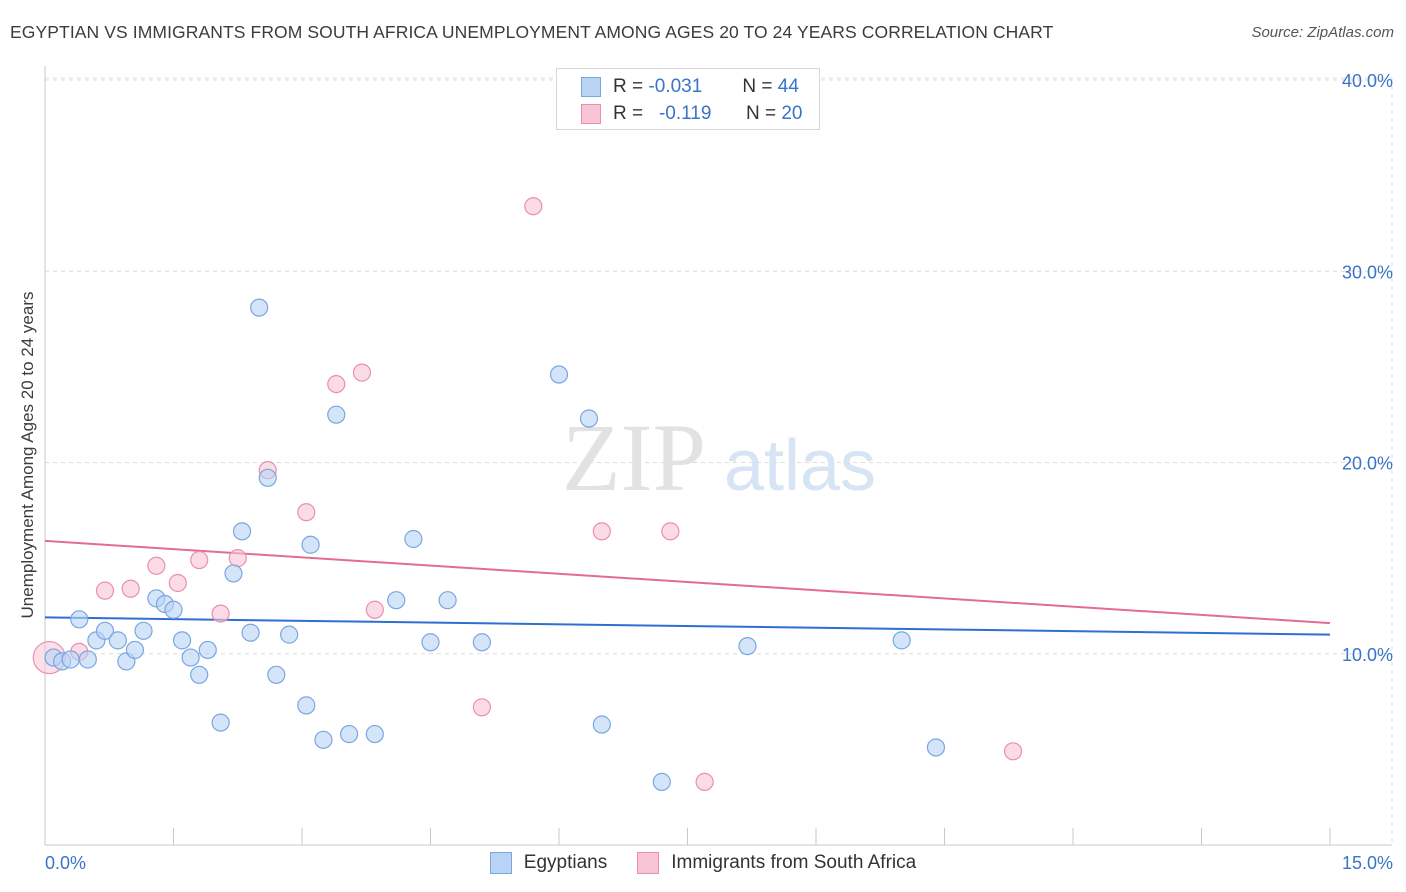 The image size is (1406, 892). Describe the element at coordinates (800, 466) in the screenshot. I see `watermark-atlas: atlas` at that location.